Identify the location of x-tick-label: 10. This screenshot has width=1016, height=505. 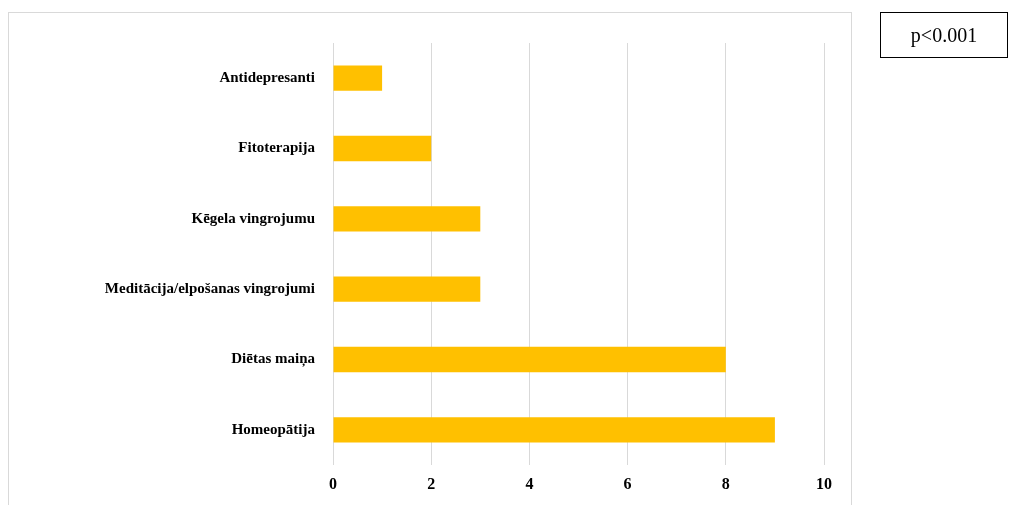
(824, 483).